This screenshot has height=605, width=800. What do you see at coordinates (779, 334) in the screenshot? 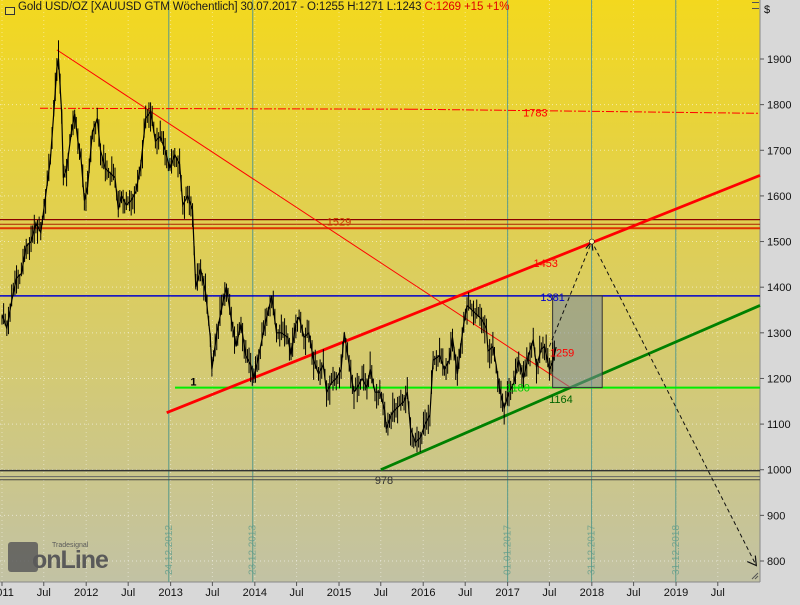
I see `y-tick-label: 1300` at bounding box center [779, 334].